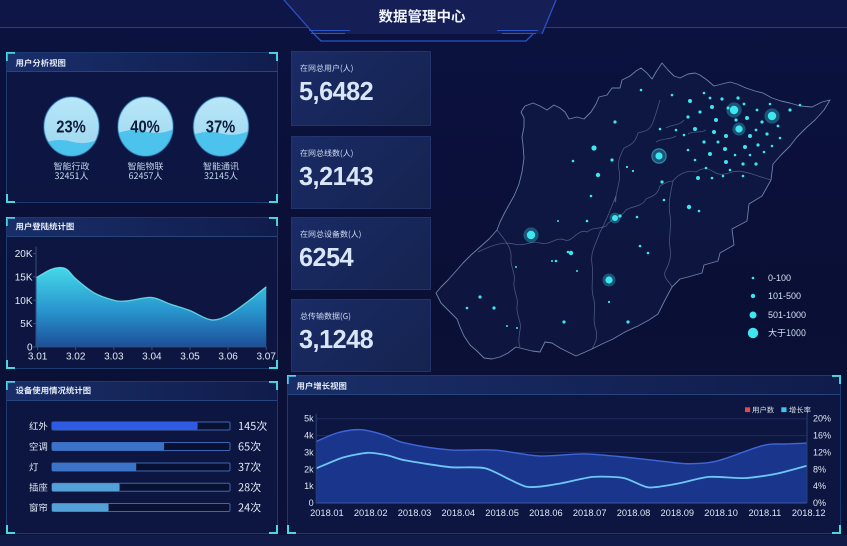 The height and width of the screenshot is (546, 847). Describe the element at coordinates (819, 486) in the screenshot. I see `svg-text: 4%` at that location.